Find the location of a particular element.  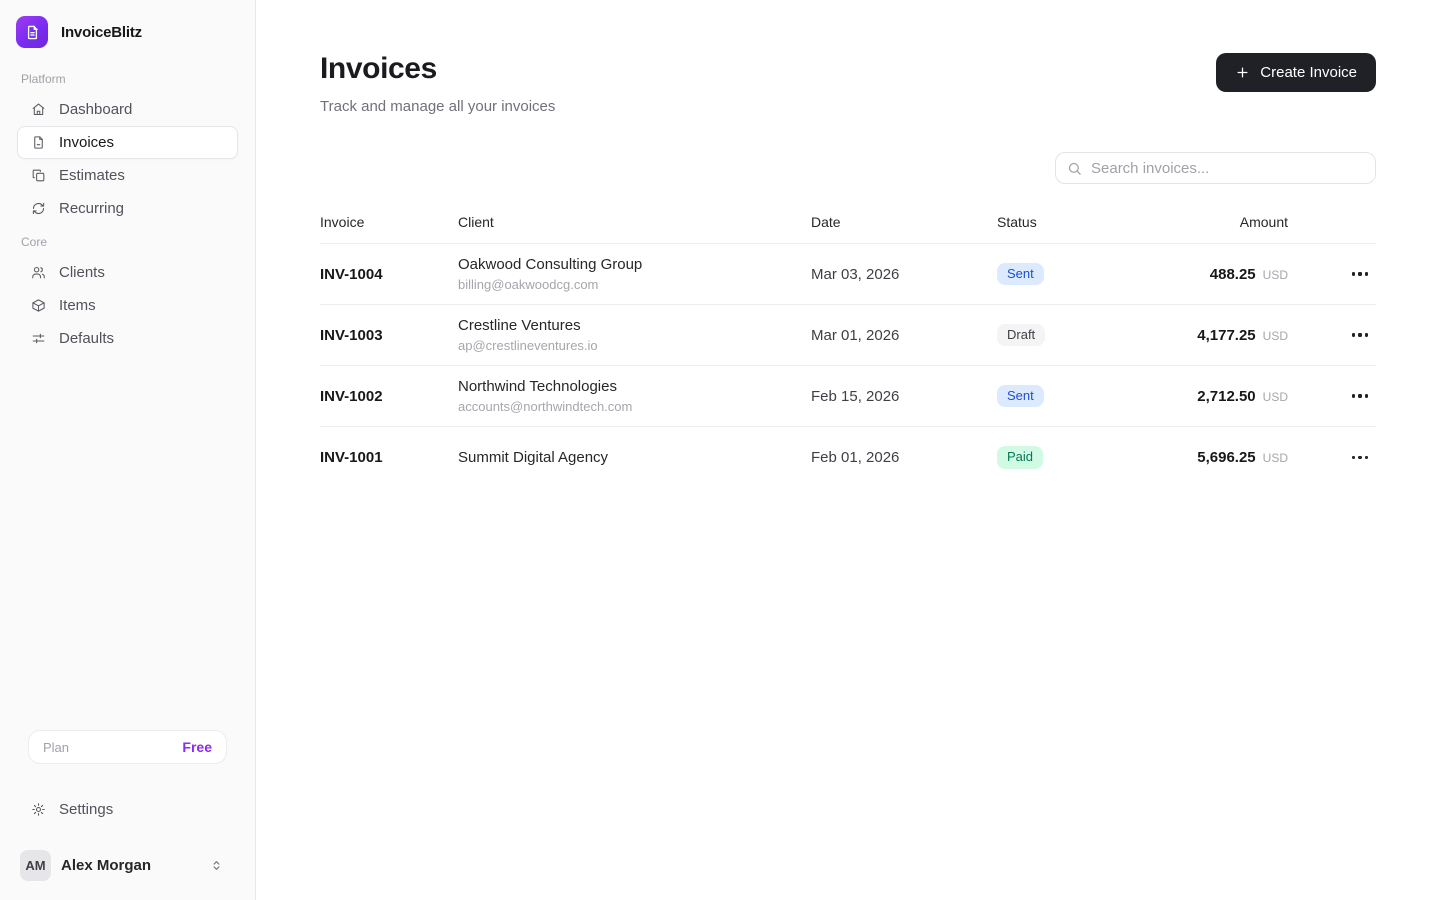

invoice-document-icon is located at coordinates (32, 32).